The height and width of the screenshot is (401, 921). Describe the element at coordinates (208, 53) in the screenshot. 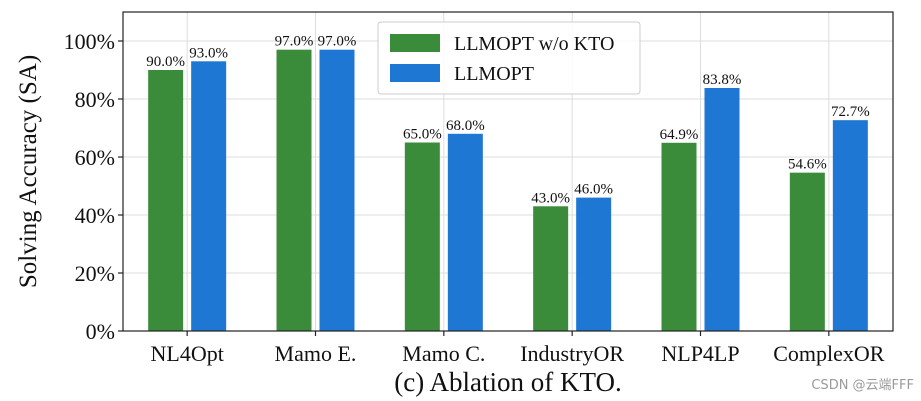

I see `data-label-llmopt-nl4opt: 93.0%` at that location.